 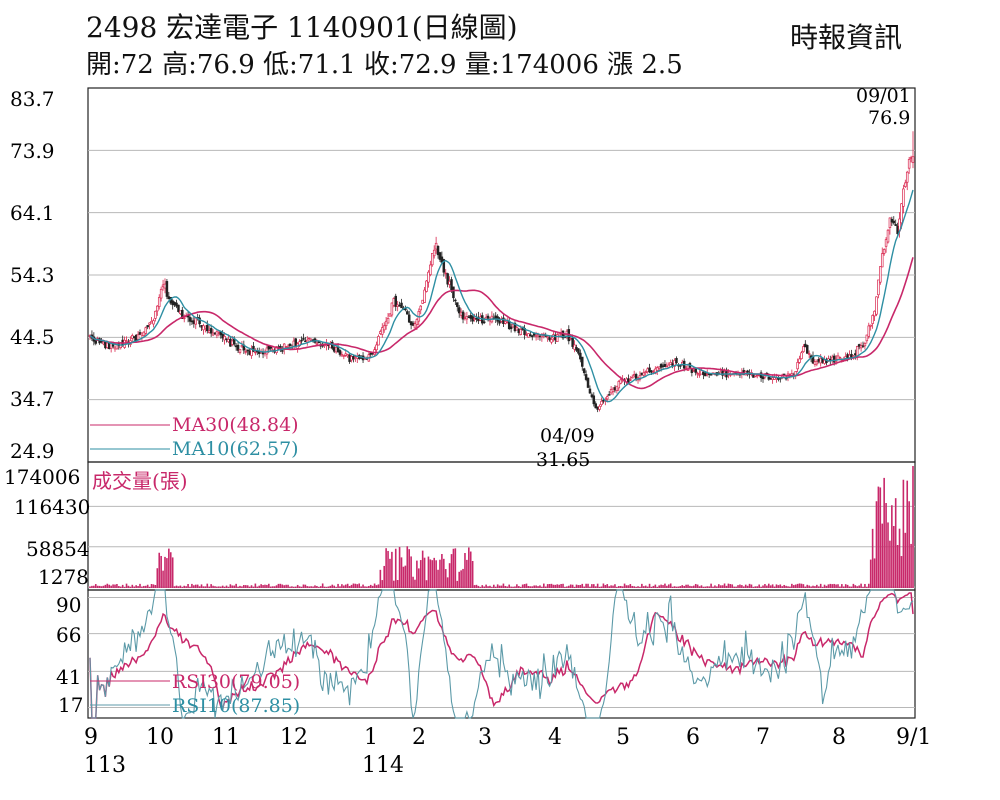 What do you see at coordinates (294, 737) in the screenshot?
I see `month-label: 12` at bounding box center [294, 737].